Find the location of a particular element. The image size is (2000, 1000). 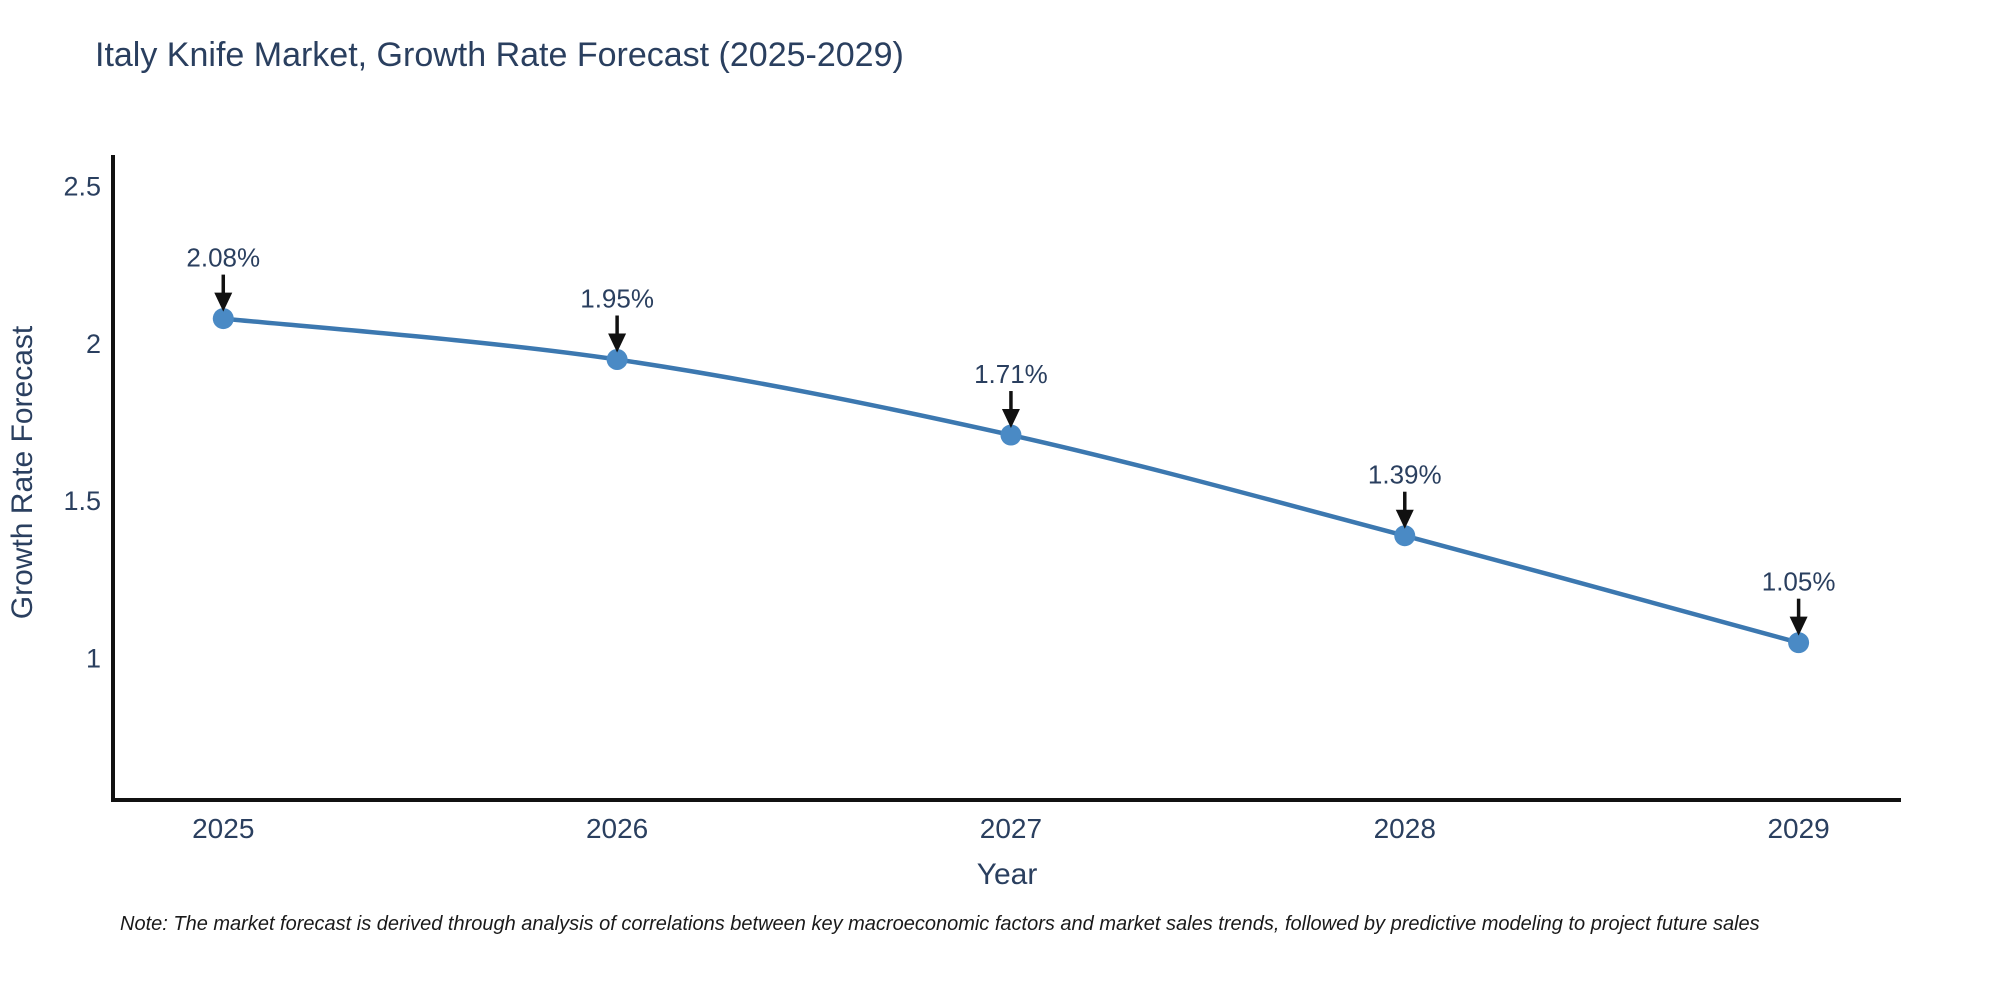

x-tick-label: 2025 is located at coordinates (223, 828).